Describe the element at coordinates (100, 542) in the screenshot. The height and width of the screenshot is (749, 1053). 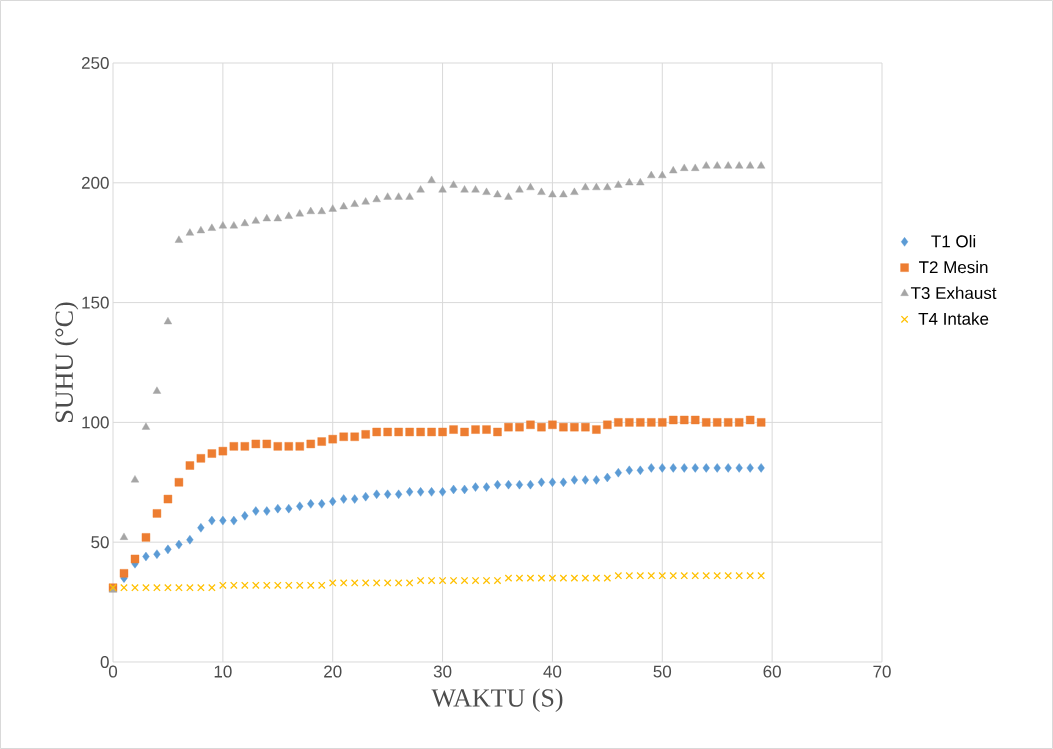
I see `y-tick-label: 50` at that location.